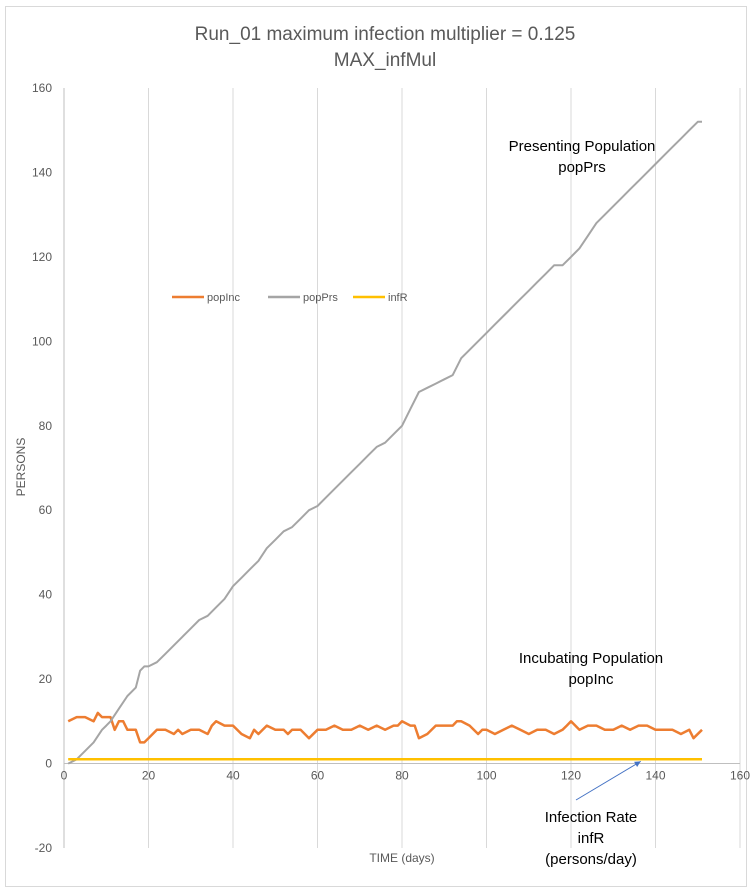 The height and width of the screenshot is (893, 752). Describe the element at coordinates (398, 298) in the screenshot. I see `legend-label-infR: infR` at that location.